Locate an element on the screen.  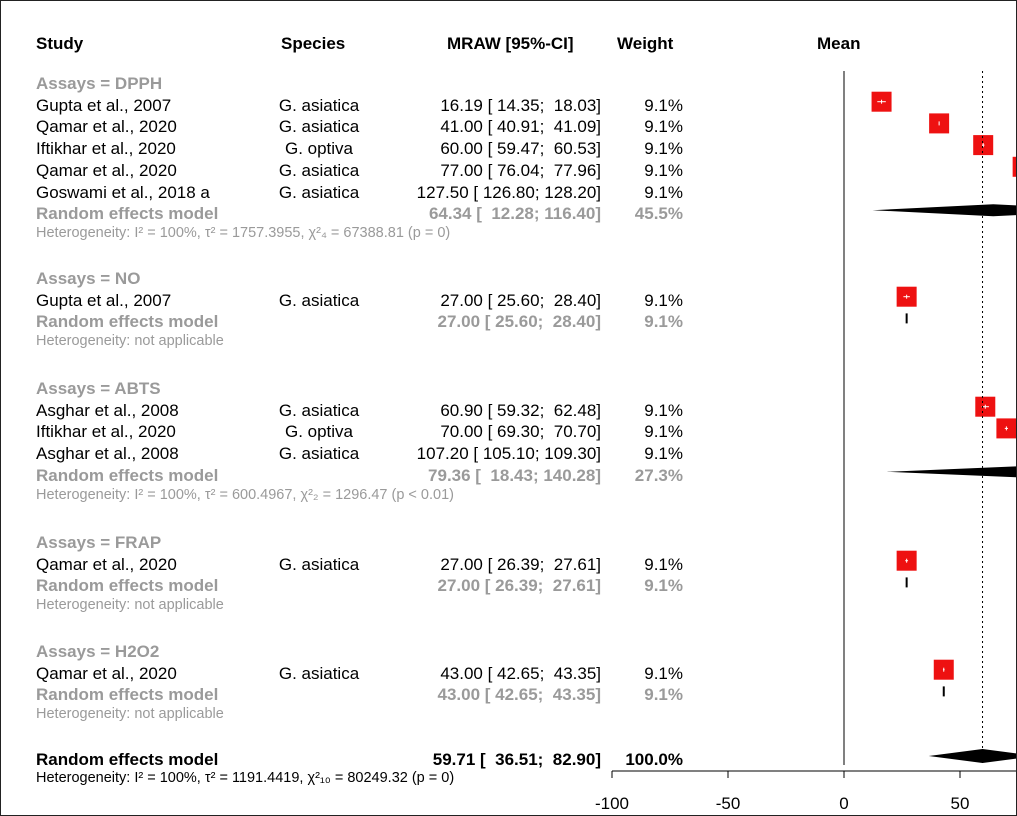
overall-diamond is located at coordinates (972, 756).